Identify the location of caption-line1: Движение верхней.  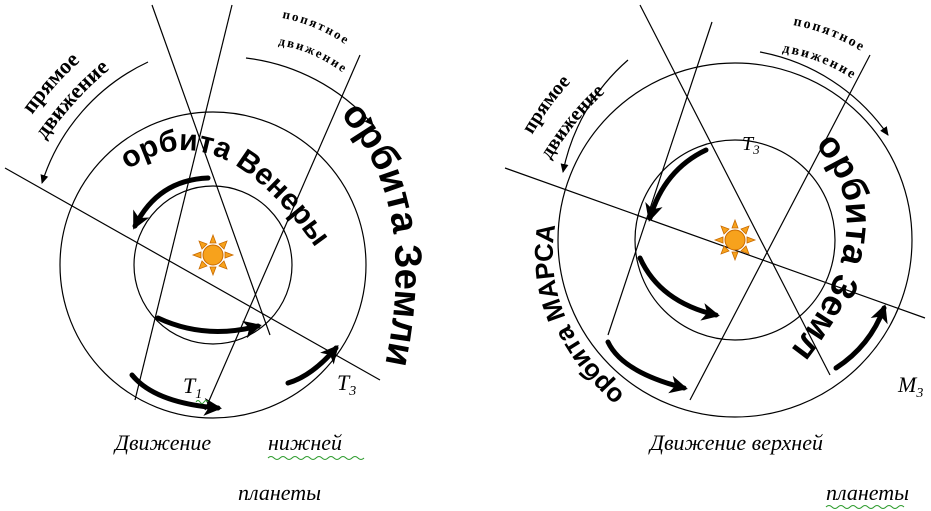
(735, 442).